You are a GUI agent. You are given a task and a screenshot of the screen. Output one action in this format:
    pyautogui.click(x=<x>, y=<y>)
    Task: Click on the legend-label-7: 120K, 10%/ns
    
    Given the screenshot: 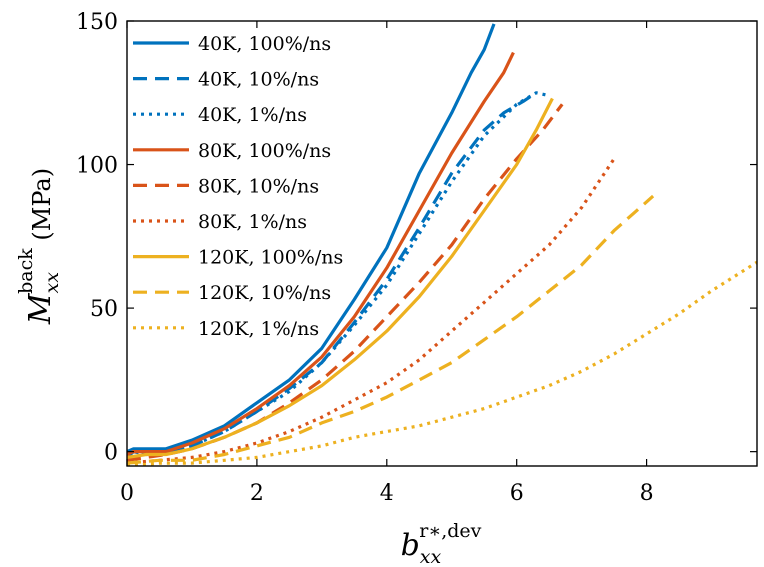 What is the action you would take?
    pyautogui.click(x=264, y=293)
    